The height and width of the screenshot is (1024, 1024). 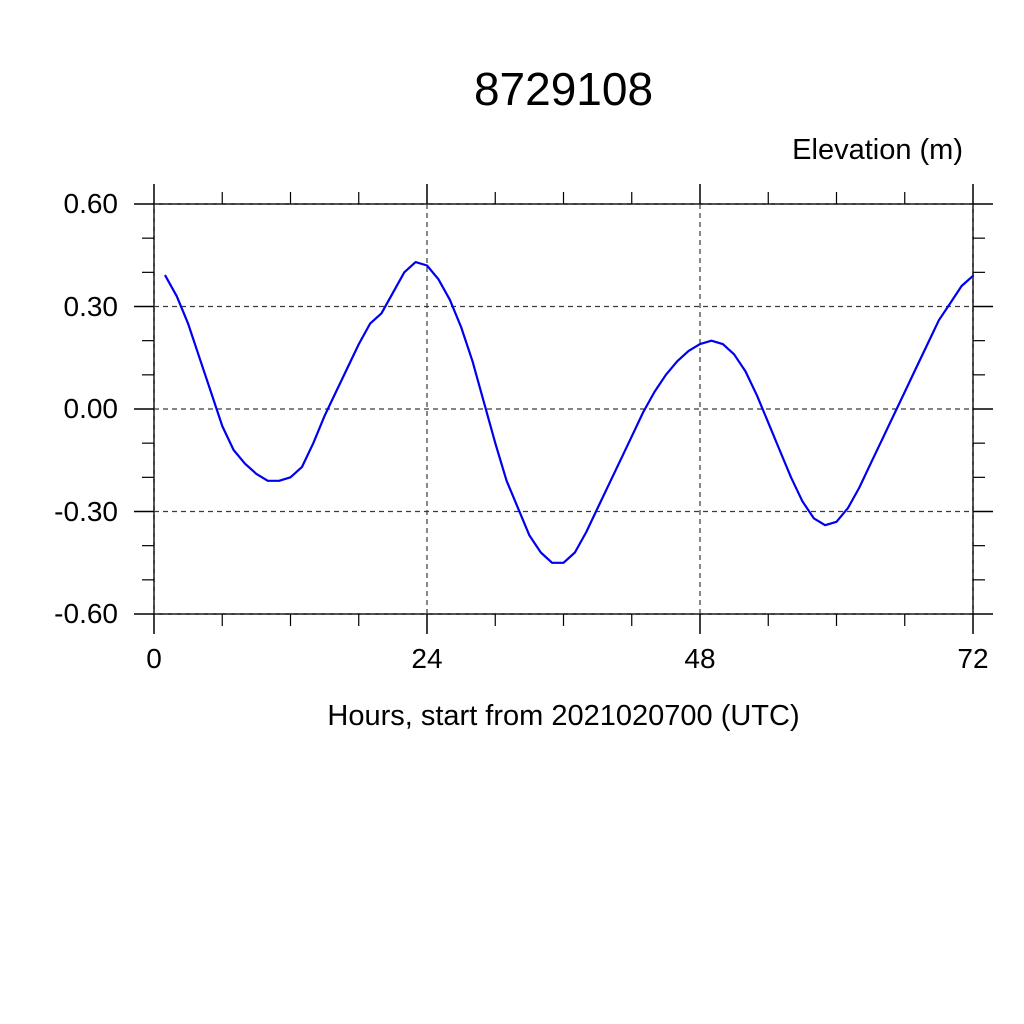 I want to click on y-tick-label: 0.00, so click(x=91, y=408).